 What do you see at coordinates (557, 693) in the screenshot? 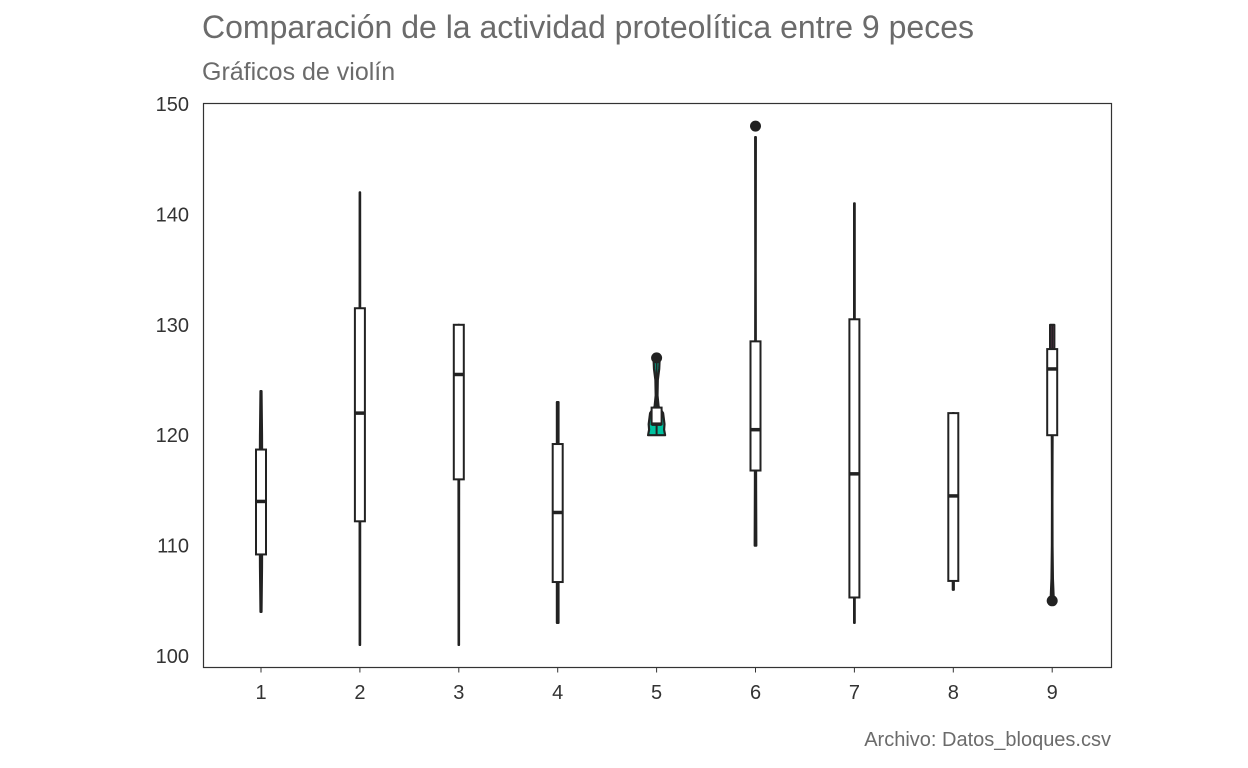
I see `x-tick-label: 4` at bounding box center [557, 693].